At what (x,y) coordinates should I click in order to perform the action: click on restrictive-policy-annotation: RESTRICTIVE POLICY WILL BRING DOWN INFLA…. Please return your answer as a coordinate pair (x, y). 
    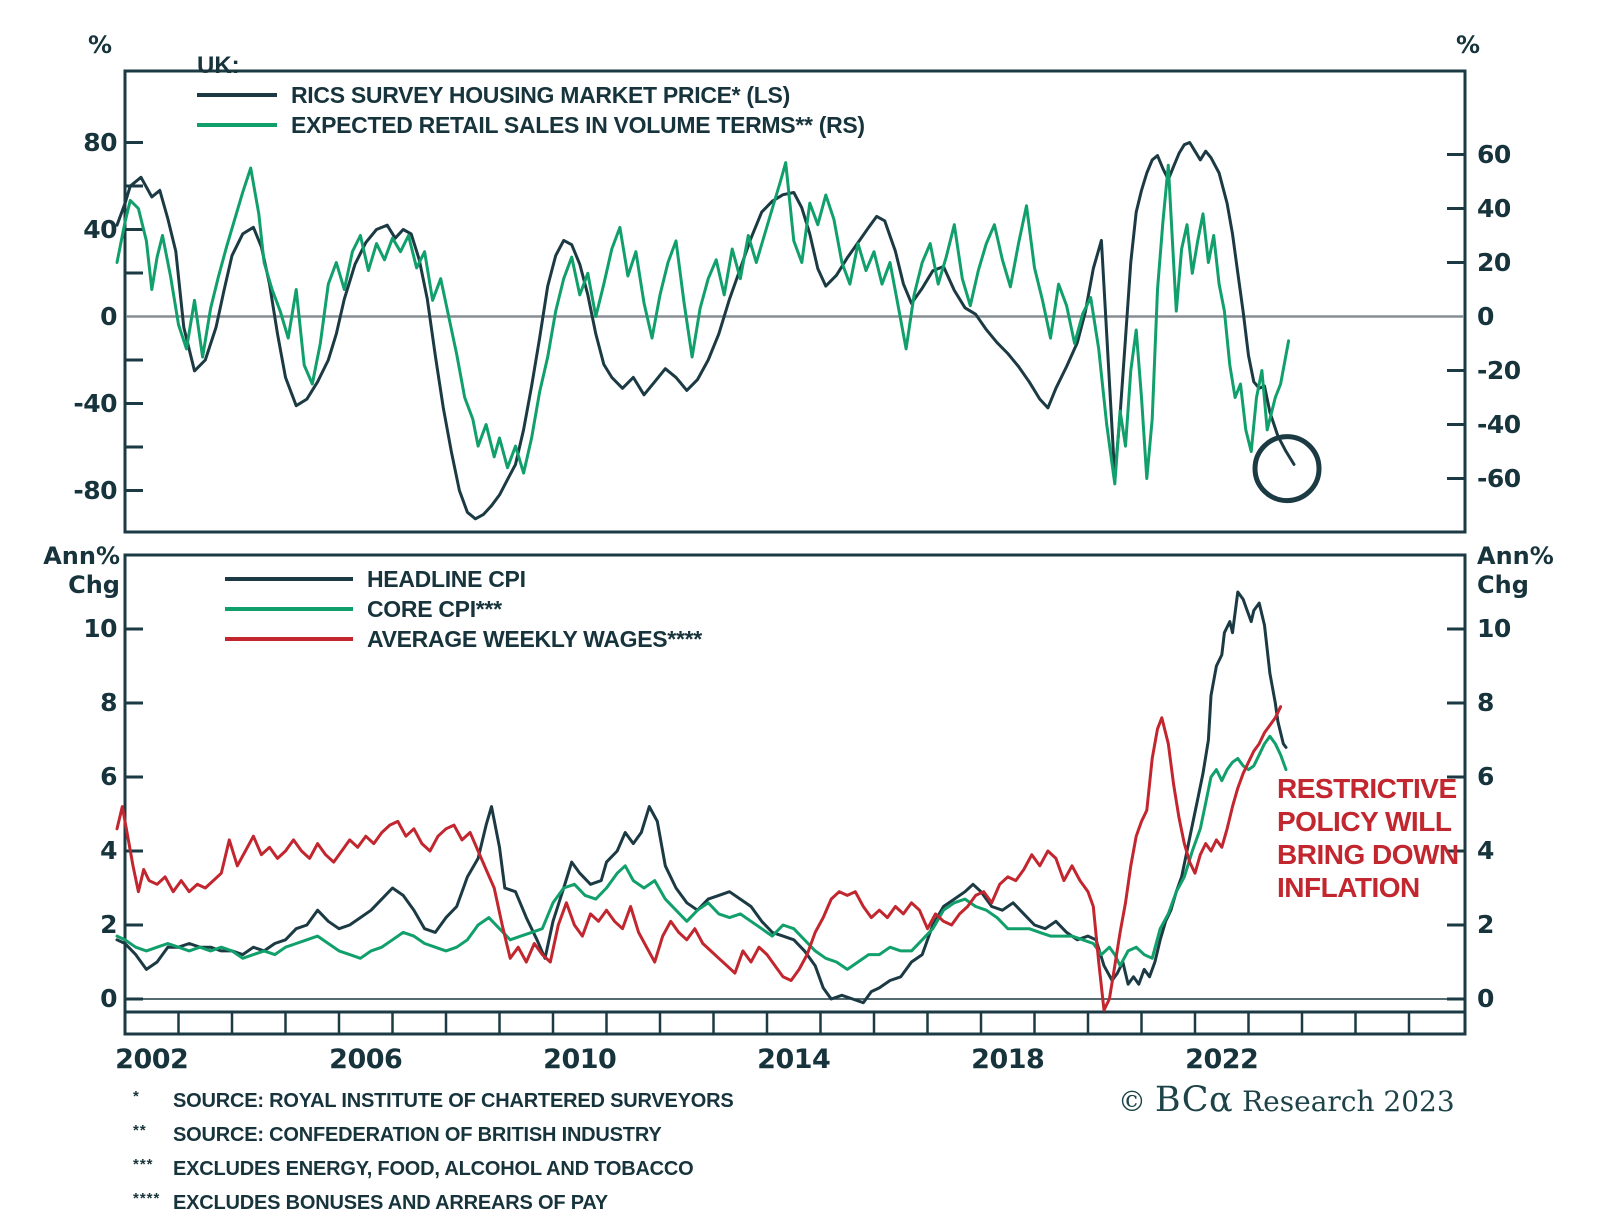
    Looking at the image, I should click on (1368, 838).